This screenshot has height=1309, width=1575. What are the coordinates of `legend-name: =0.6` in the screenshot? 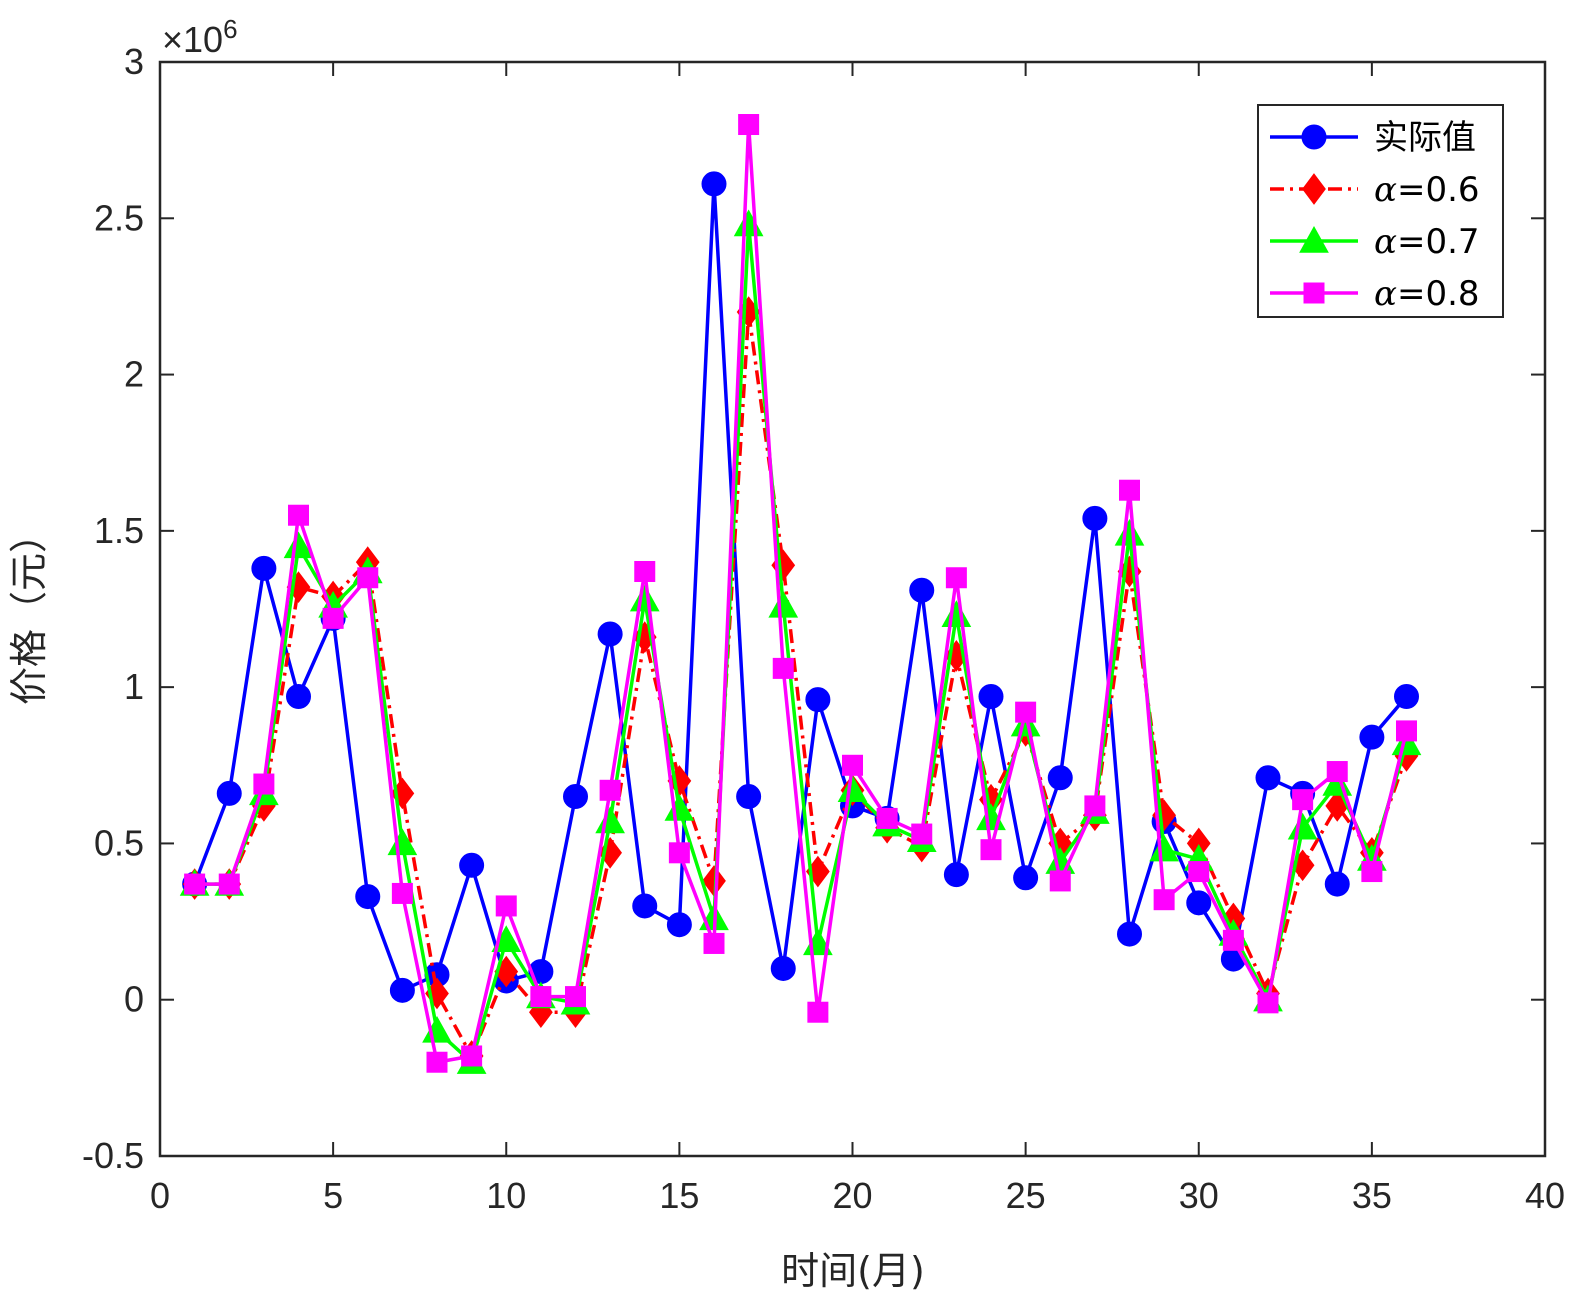 It's located at (1438, 190).